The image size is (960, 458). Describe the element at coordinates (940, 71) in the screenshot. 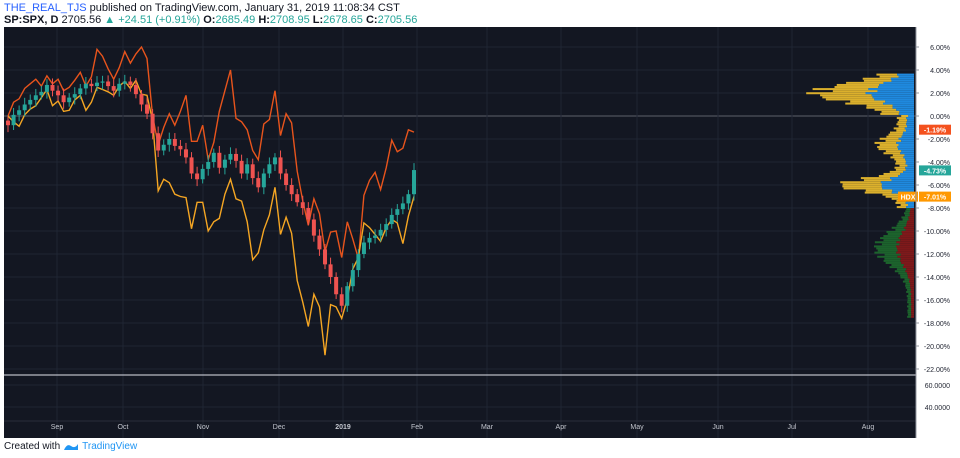

I see `y-tick-label: 4.00%` at that location.